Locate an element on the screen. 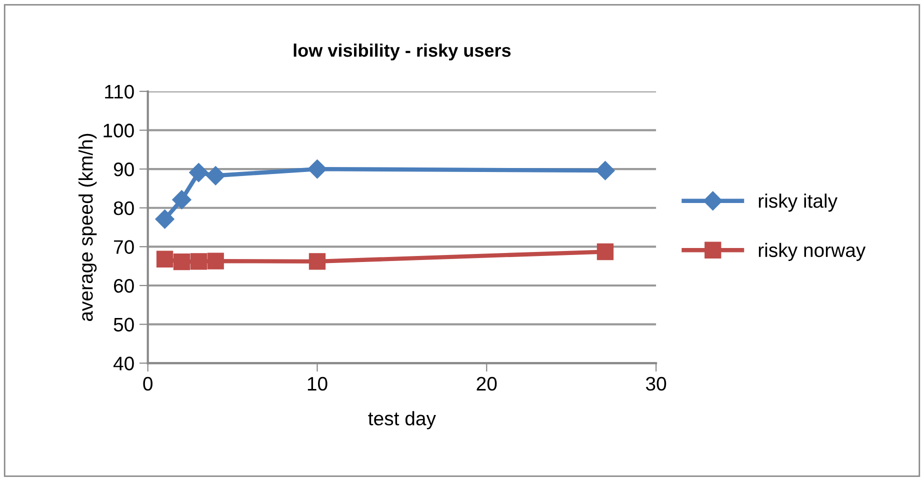 The image size is (924, 481). y-tick-label: 40 is located at coordinates (123, 363).